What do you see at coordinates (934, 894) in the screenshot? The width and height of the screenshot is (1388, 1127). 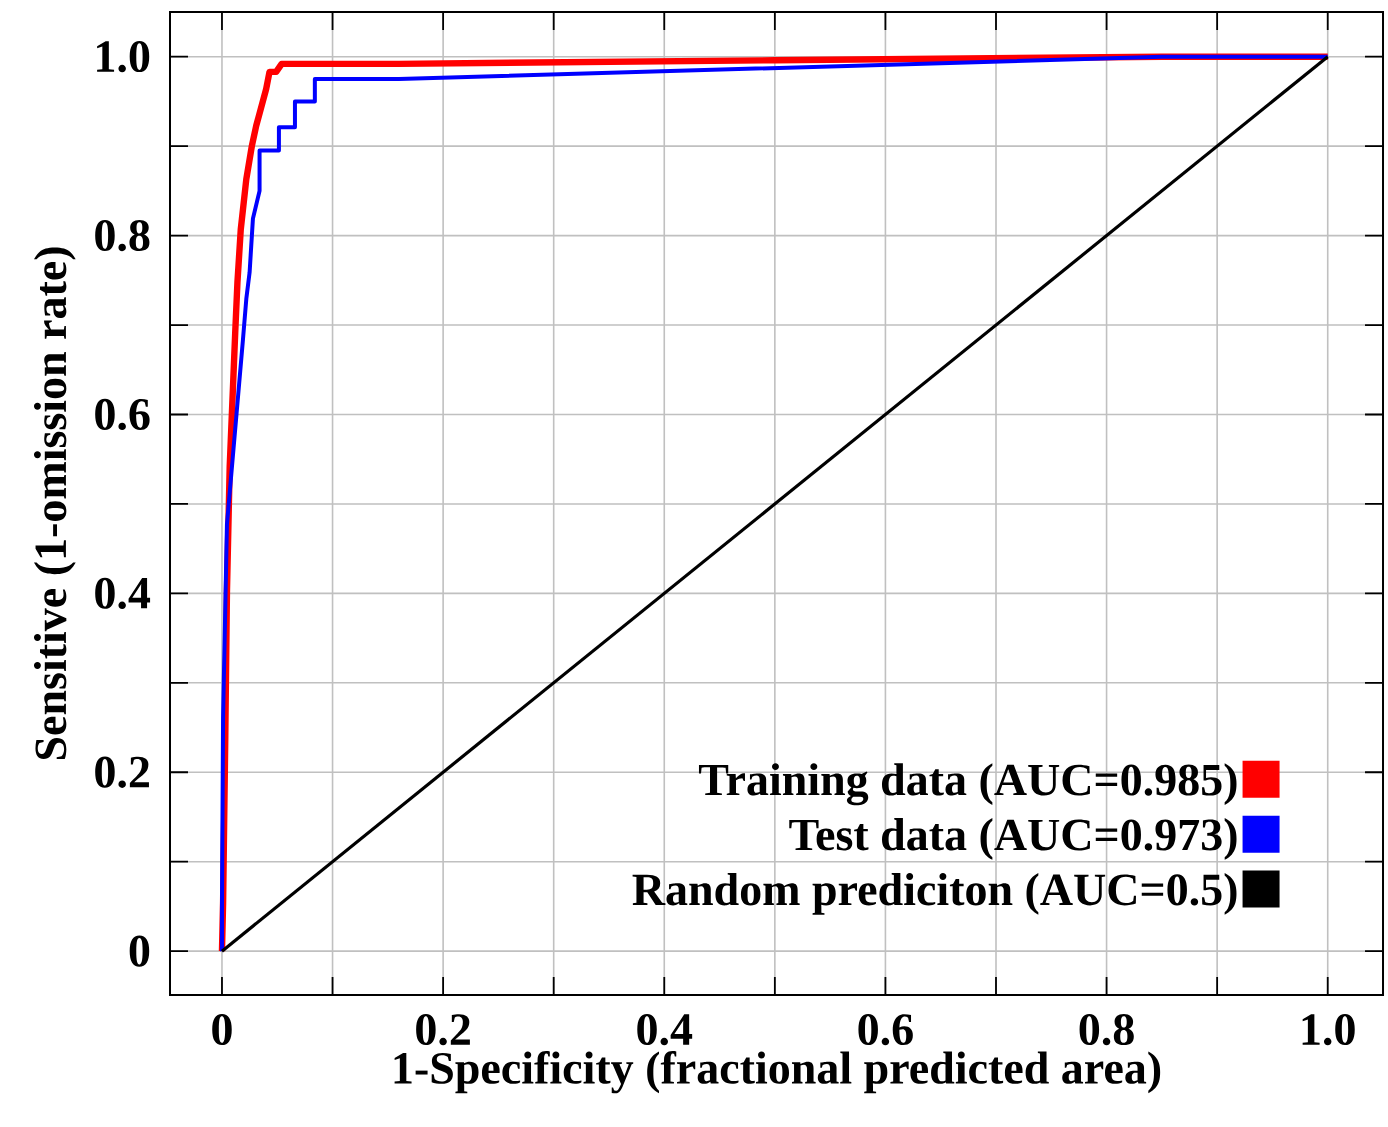 I see `legend-label: Random prediciton (AUC=0.5)` at bounding box center [934, 894].